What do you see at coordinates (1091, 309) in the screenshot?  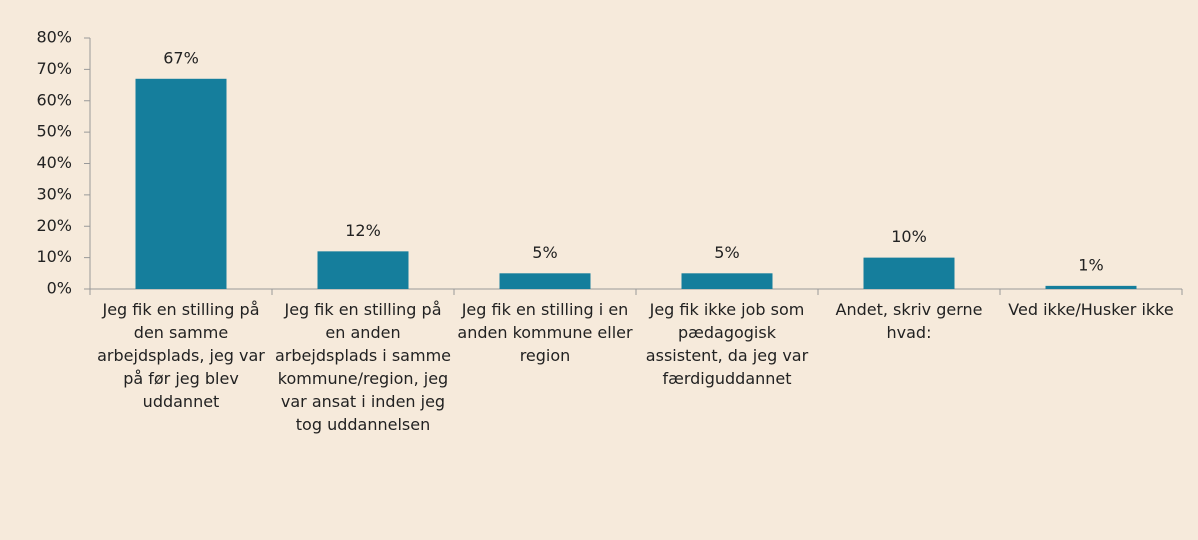 I see `x-tick-label: Ved ikke/Husker ikke` at bounding box center [1091, 309].